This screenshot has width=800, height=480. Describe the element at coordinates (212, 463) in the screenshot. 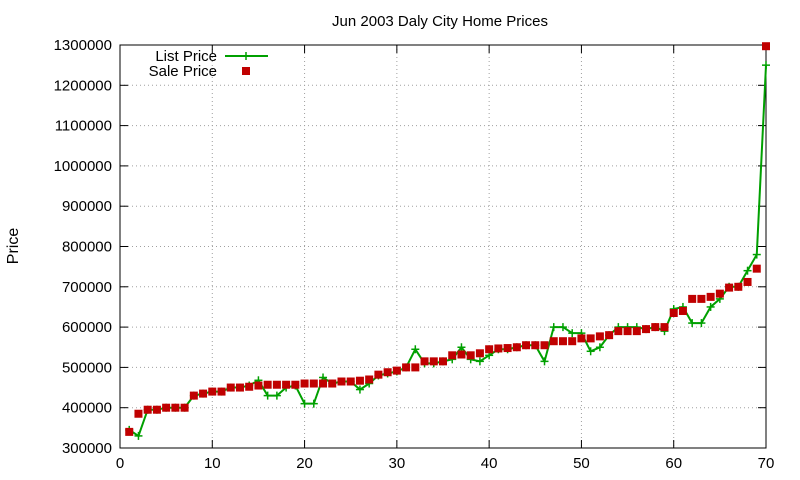

I see `x-tick-label: 10` at that location.